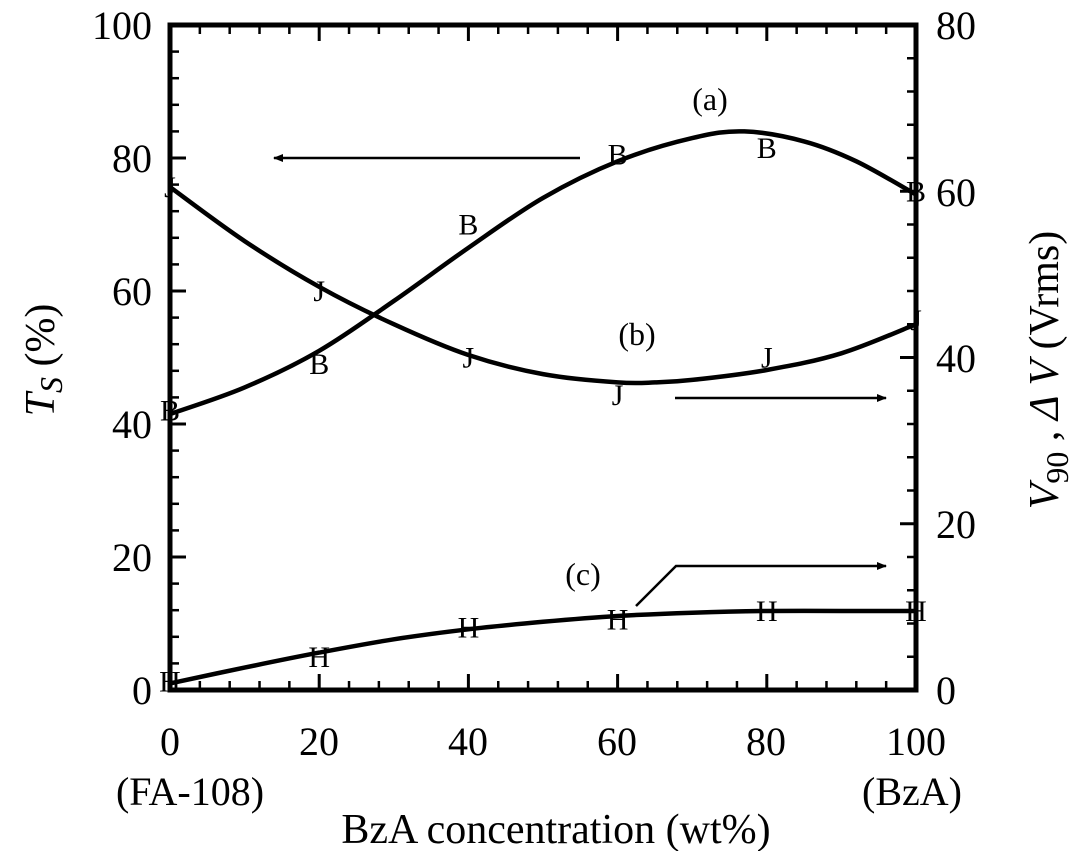 This screenshot has height=851, width=1077. Describe the element at coordinates (618, 155) in the screenshot. I see `data-point-a-60: B` at that location.